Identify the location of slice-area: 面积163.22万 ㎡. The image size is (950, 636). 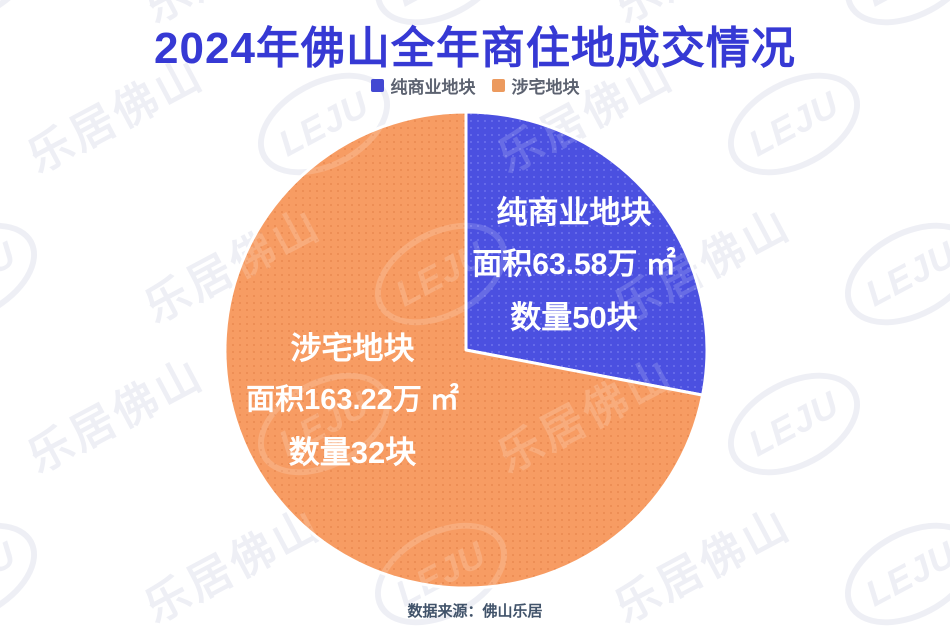
(352, 400).